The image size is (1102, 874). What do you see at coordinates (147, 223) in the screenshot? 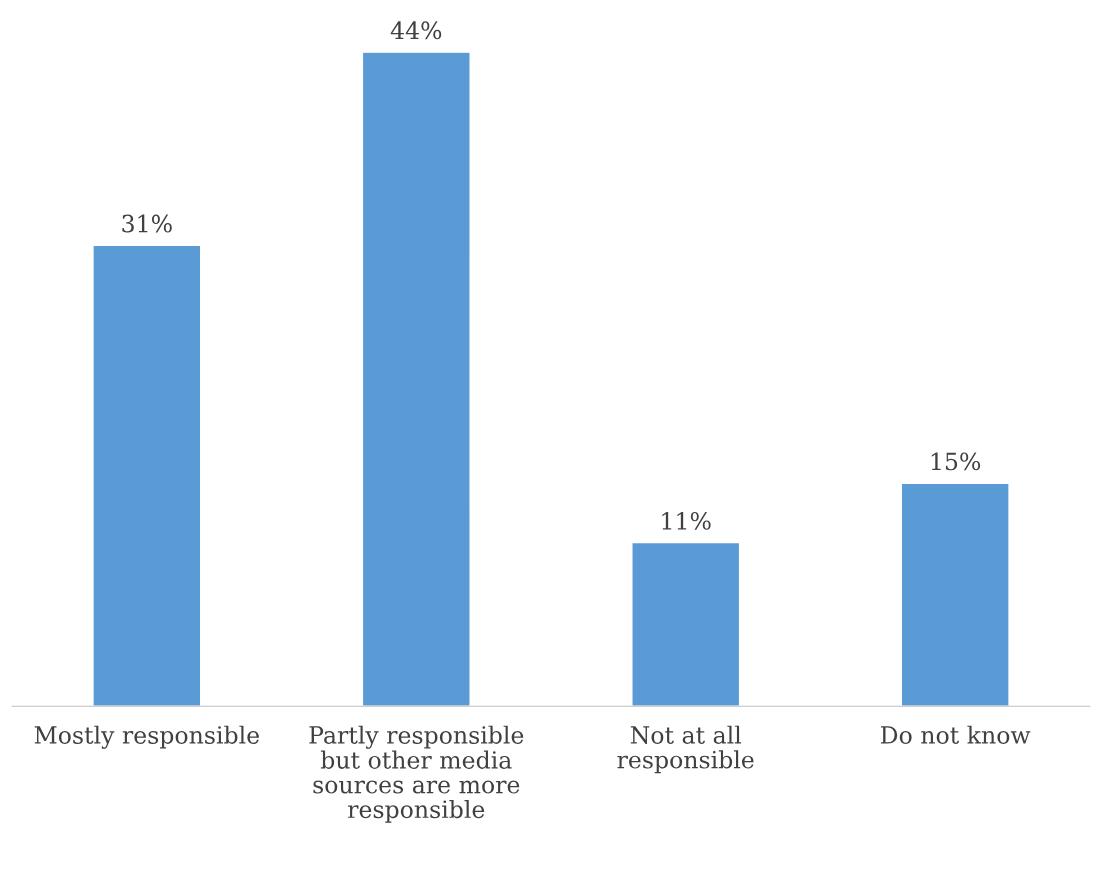
I see `data-label: 31%` at bounding box center [147, 223].